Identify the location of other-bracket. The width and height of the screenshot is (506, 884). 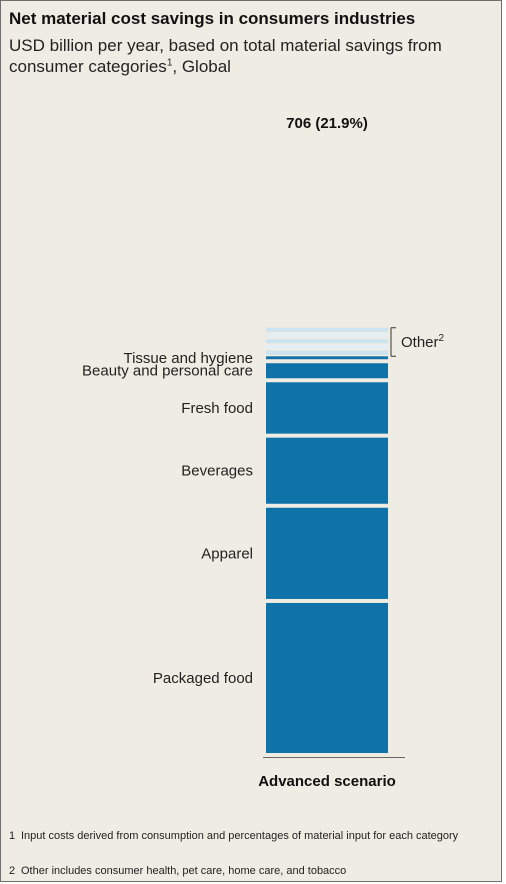
(393, 342).